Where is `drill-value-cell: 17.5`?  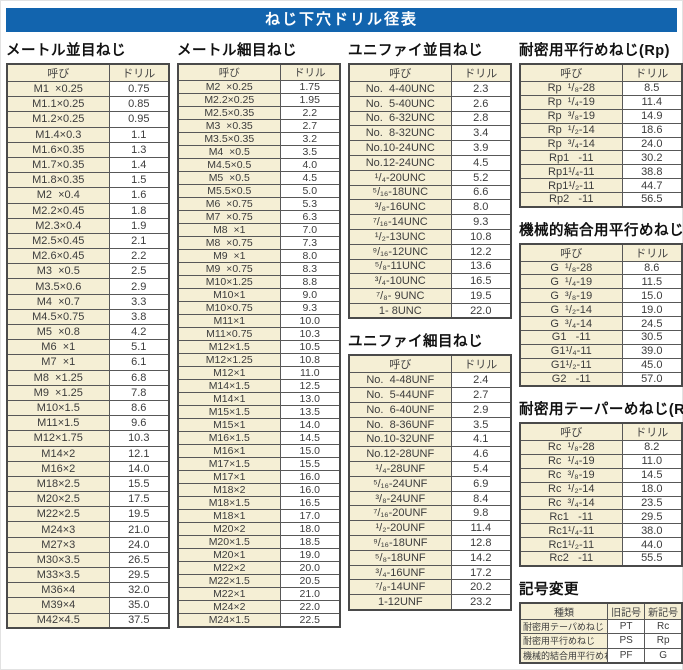
drill-value-cell: 17.5 is located at coordinates (139, 499).